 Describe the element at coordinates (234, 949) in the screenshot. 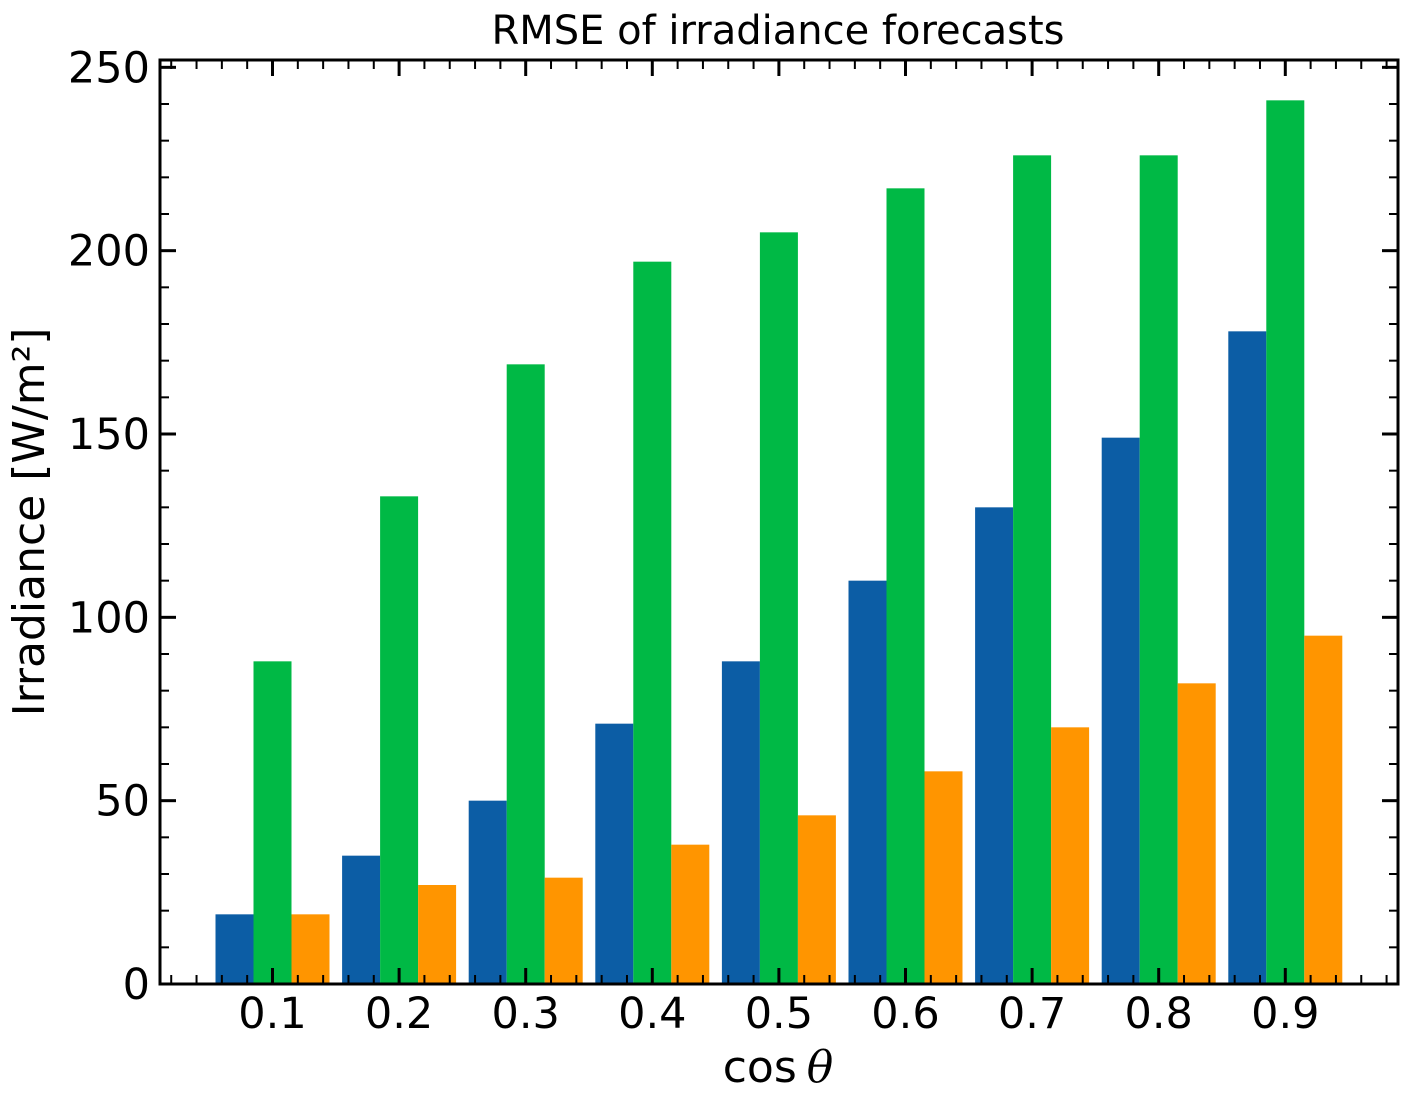

I see `bar-s1-0.1` at that location.